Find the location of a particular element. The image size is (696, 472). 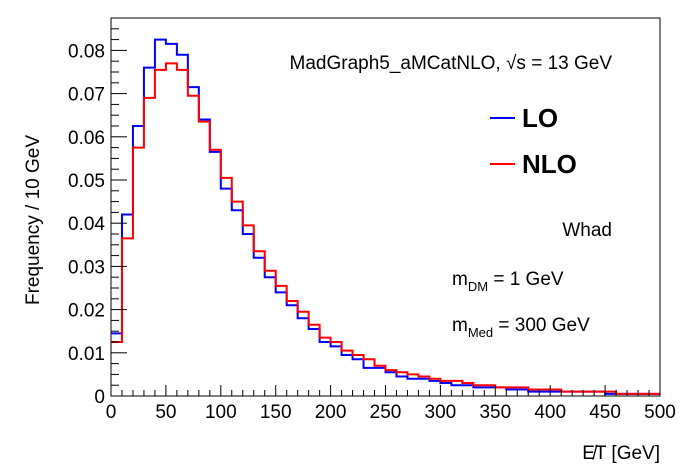

y-tick-label: 0.08 is located at coordinates (86, 51).